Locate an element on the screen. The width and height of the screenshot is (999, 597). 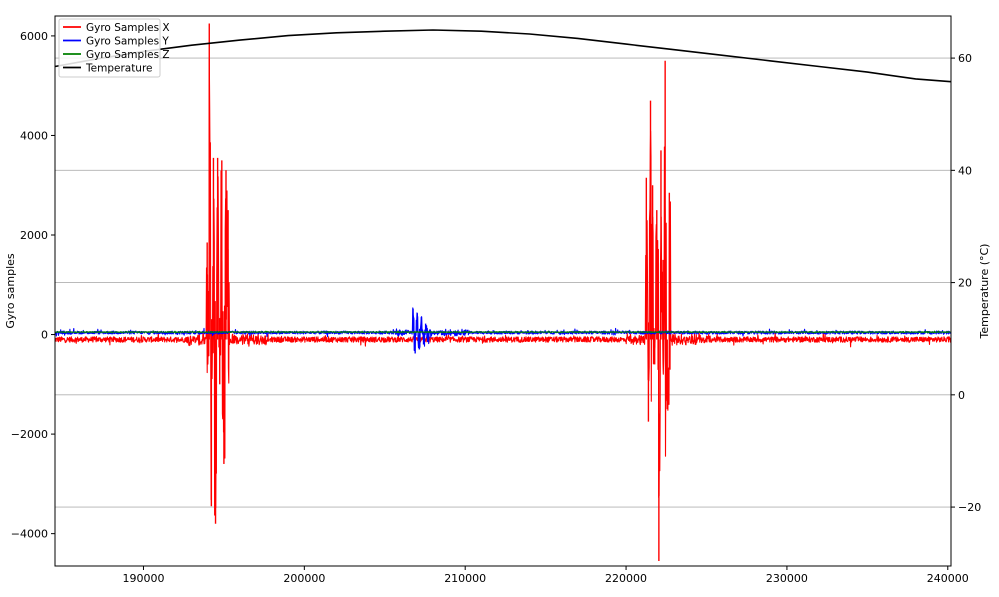
legend-label: Gyro Samples X is located at coordinates (128, 28).